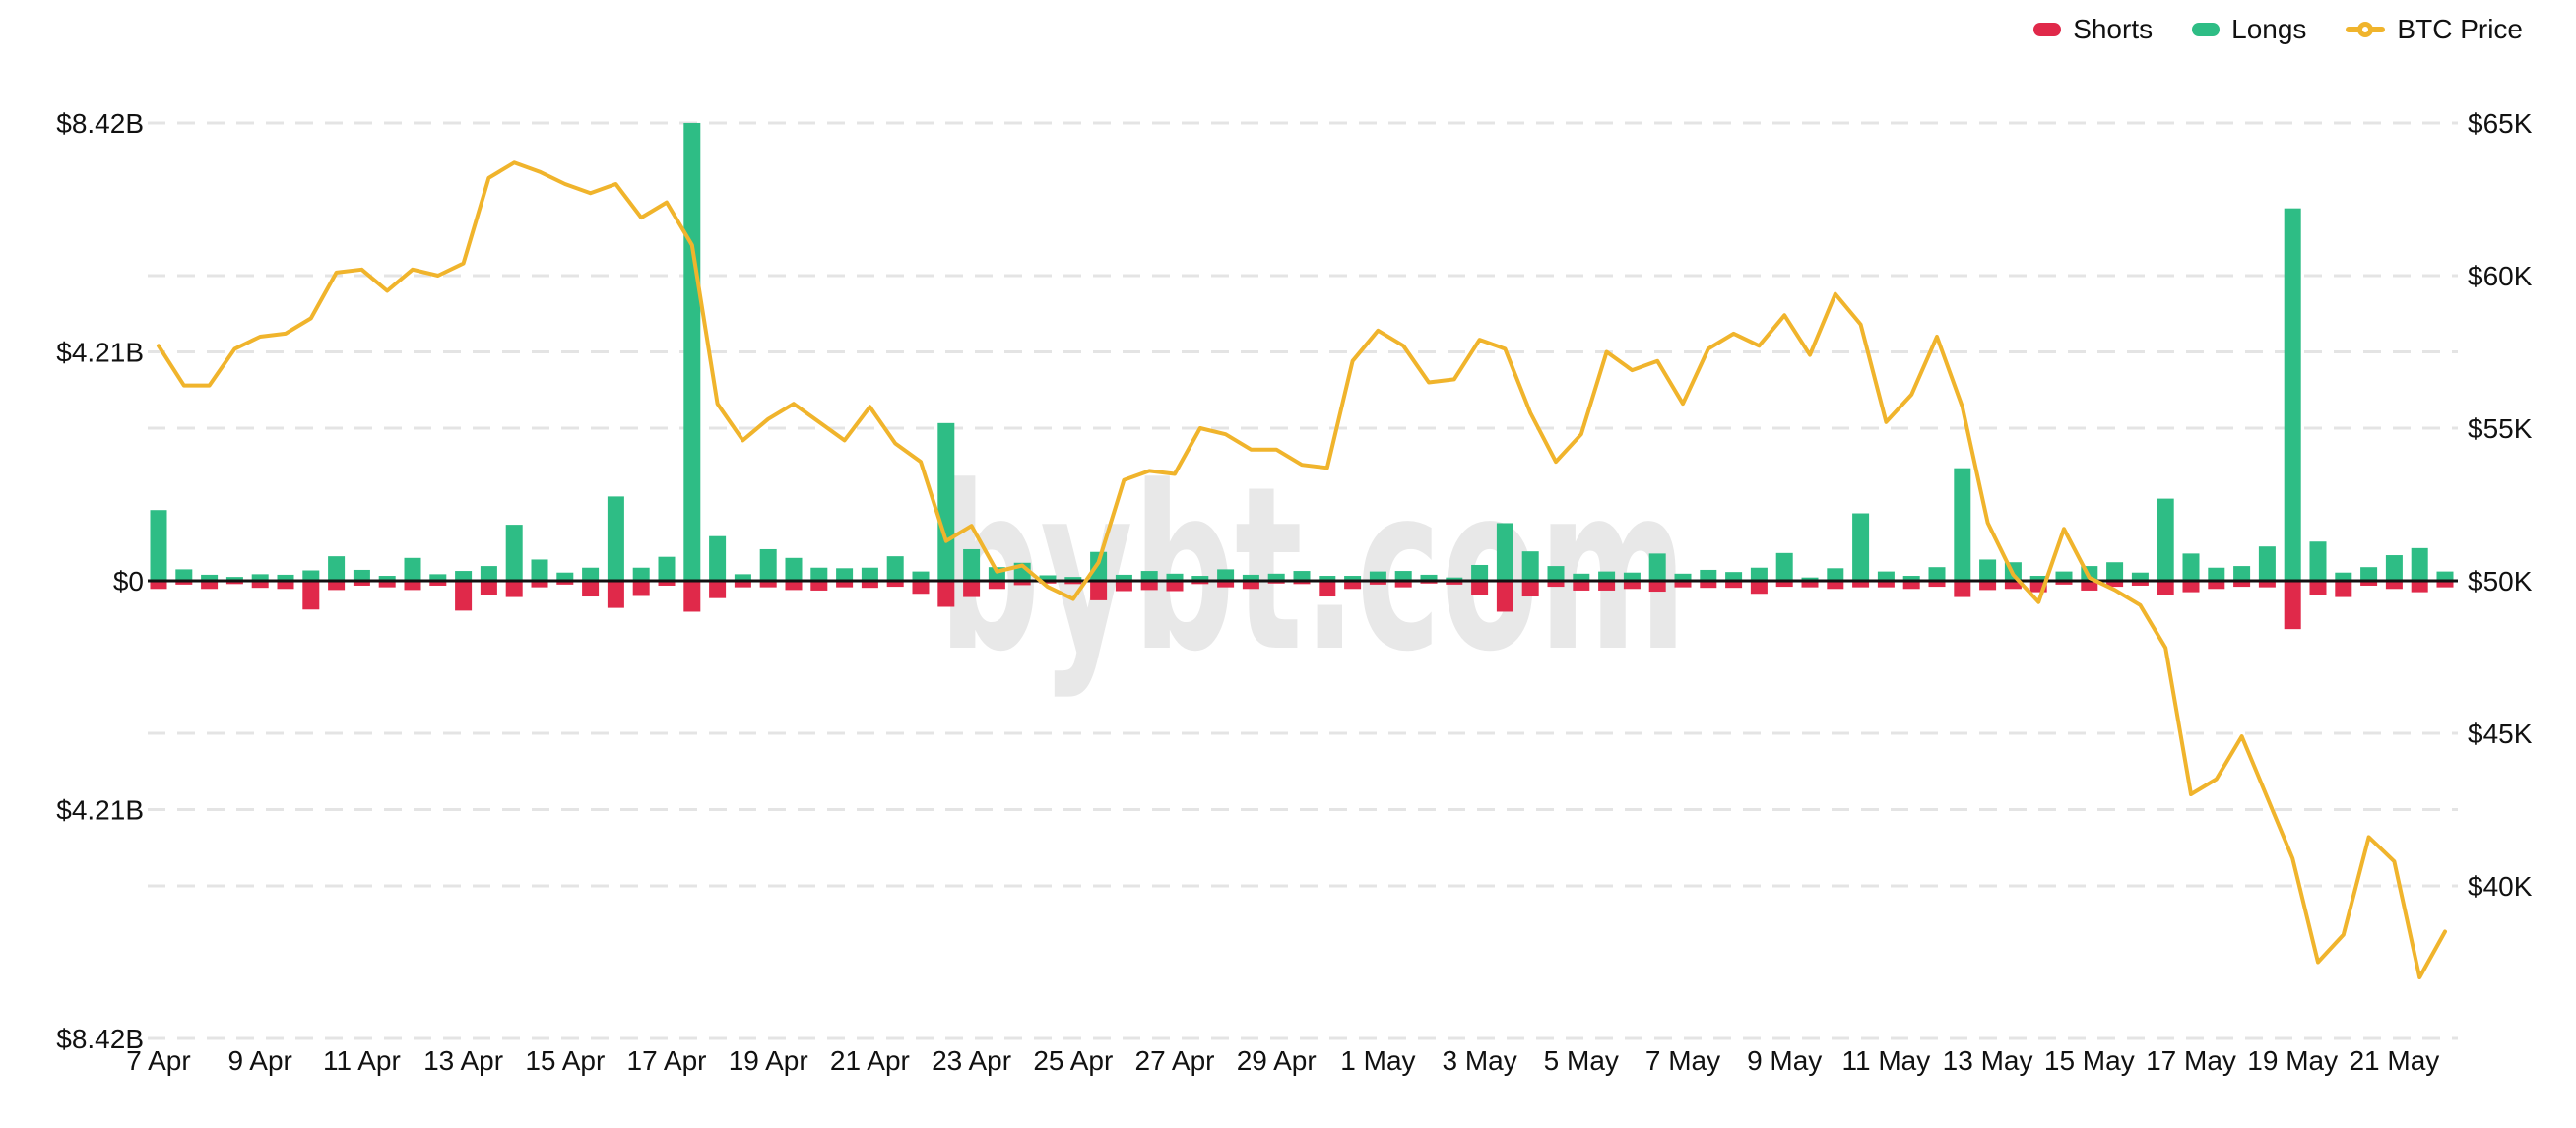 The width and height of the screenshot is (2576, 1128). I want to click on legend-item-shorts: Shorts, so click(2093, 29).